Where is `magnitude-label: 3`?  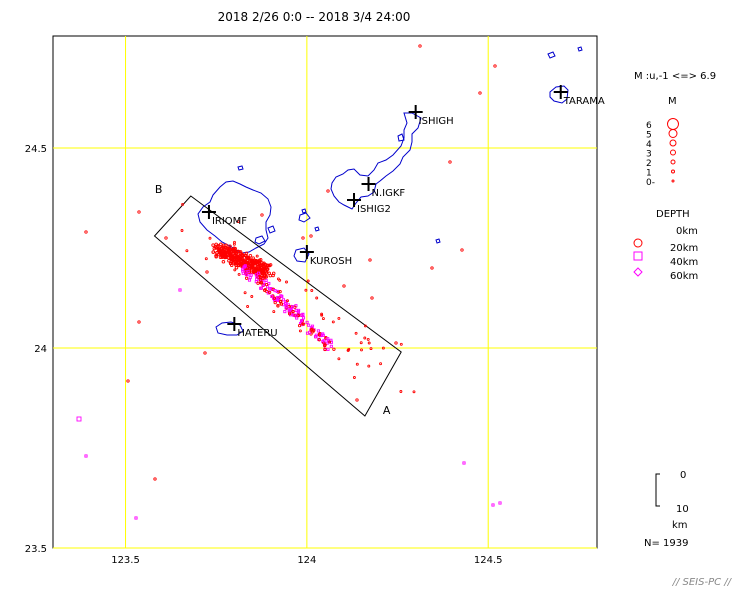
magnitude-label: 3 is located at coordinates (649, 155).